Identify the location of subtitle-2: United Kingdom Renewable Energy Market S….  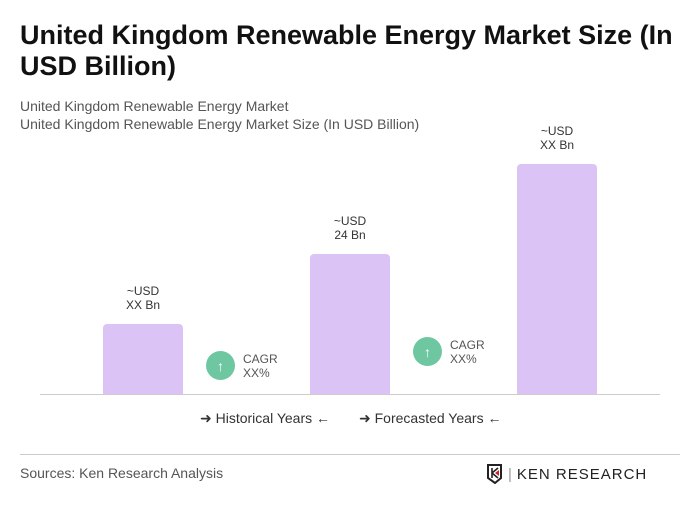
(220, 124).